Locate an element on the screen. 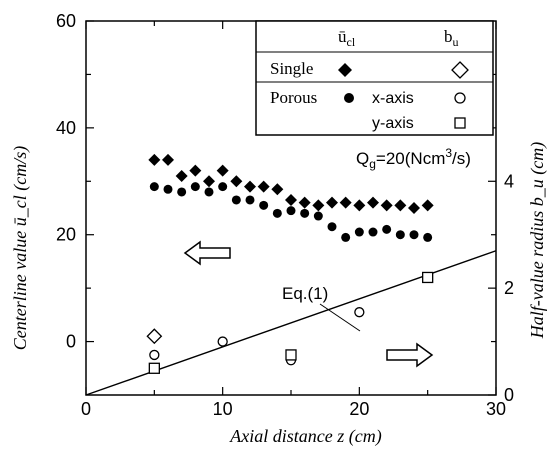  y-right-tick-label: 2 is located at coordinates (509, 288).